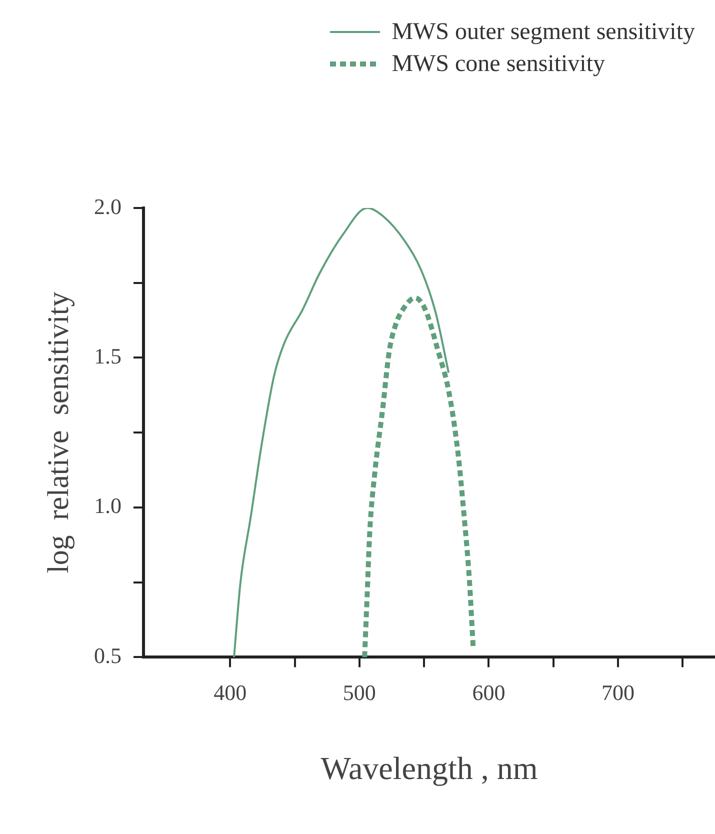  I want to click on y-tick-label: 0.5, so click(108, 655).